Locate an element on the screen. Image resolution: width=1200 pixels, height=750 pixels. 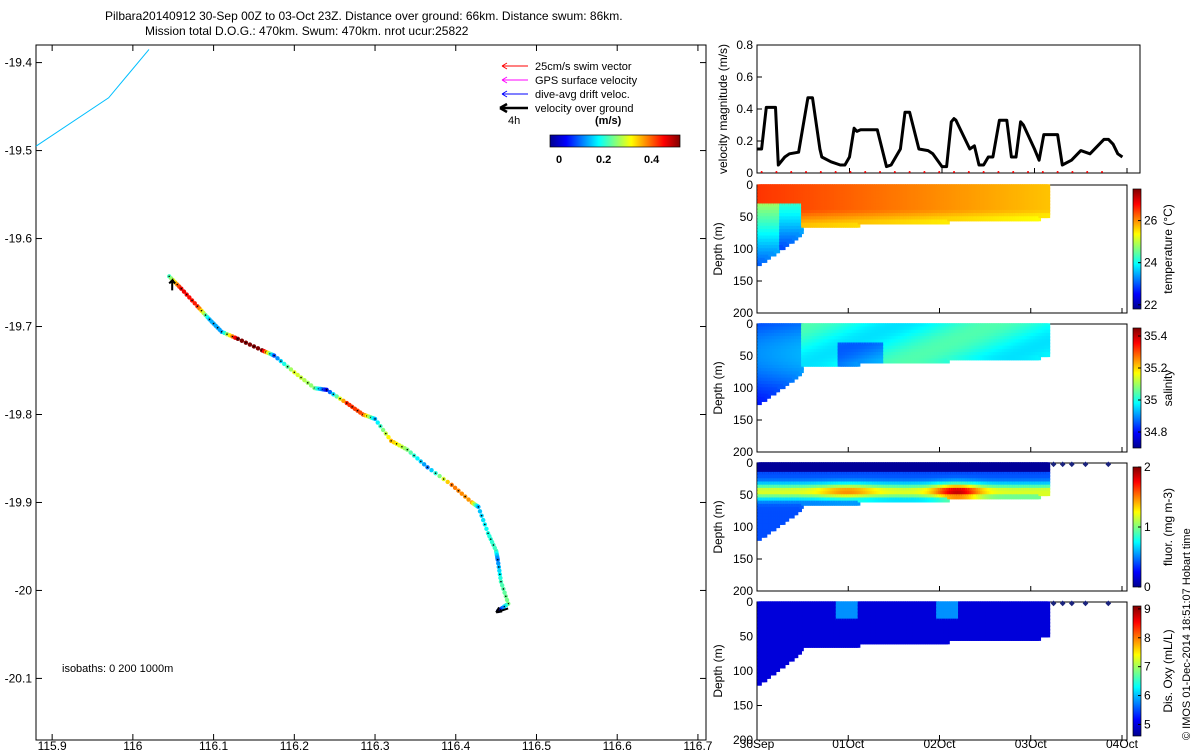
legend-label-swim: 25cm/s swim vector is located at coordinates (583, 67).